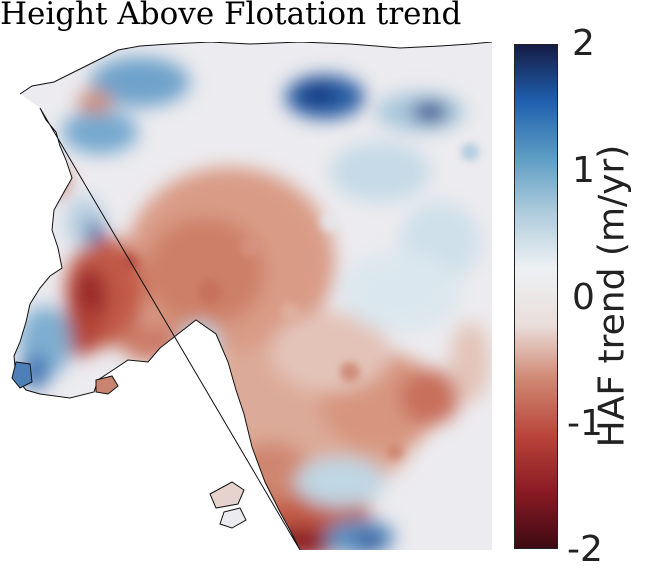  Describe the element at coordinates (612, 296) in the screenshot. I see `colorbar-label: HAF trend (m/yr)` at that location.